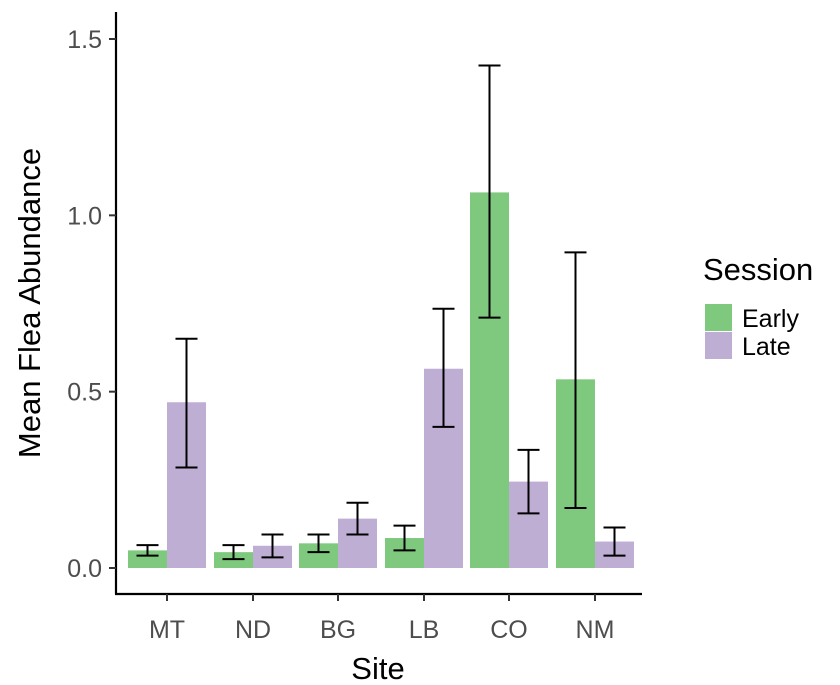 The height and width of the screenshot is (685, 840). I want to click on error-bar-early-mt, so click(147, 550).